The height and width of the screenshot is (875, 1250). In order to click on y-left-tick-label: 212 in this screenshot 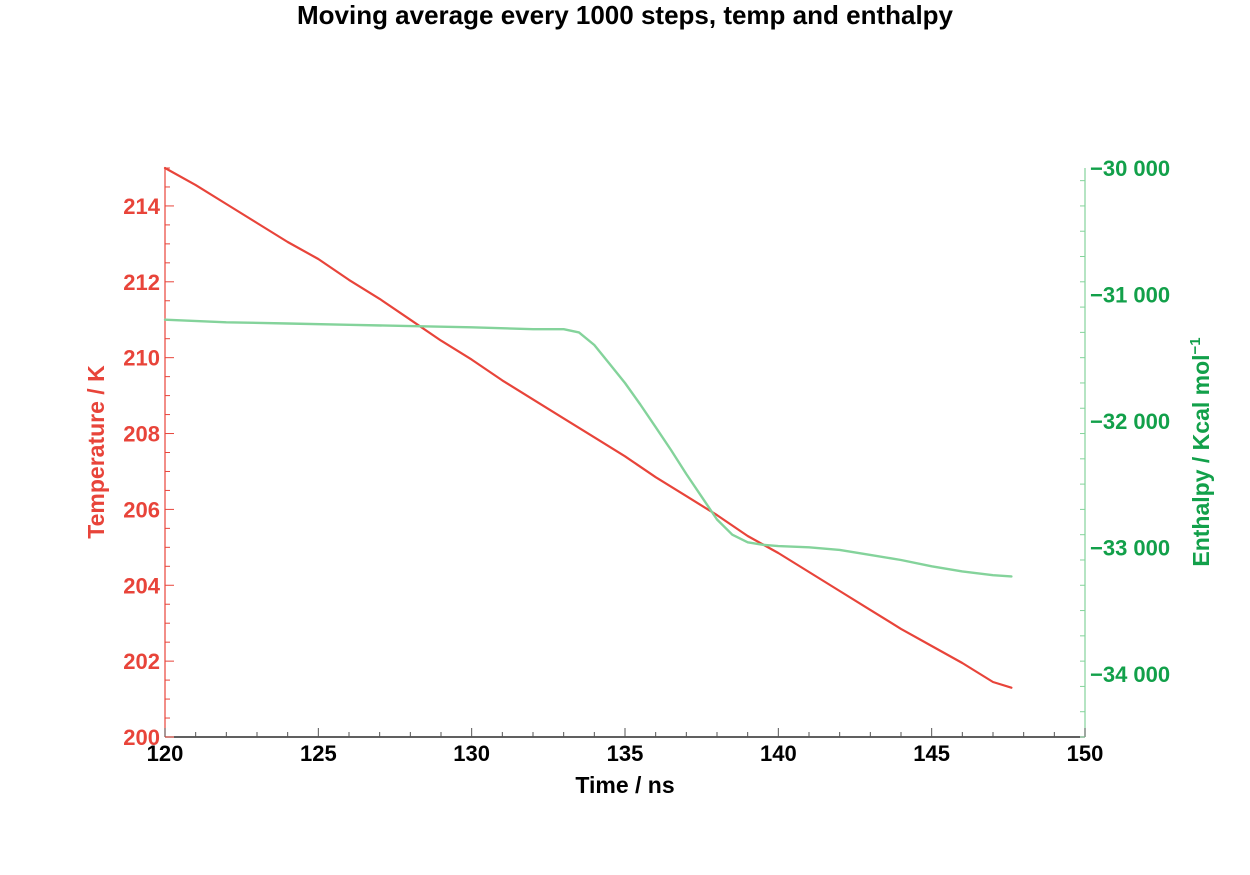, I will do `click(141, 282)`.